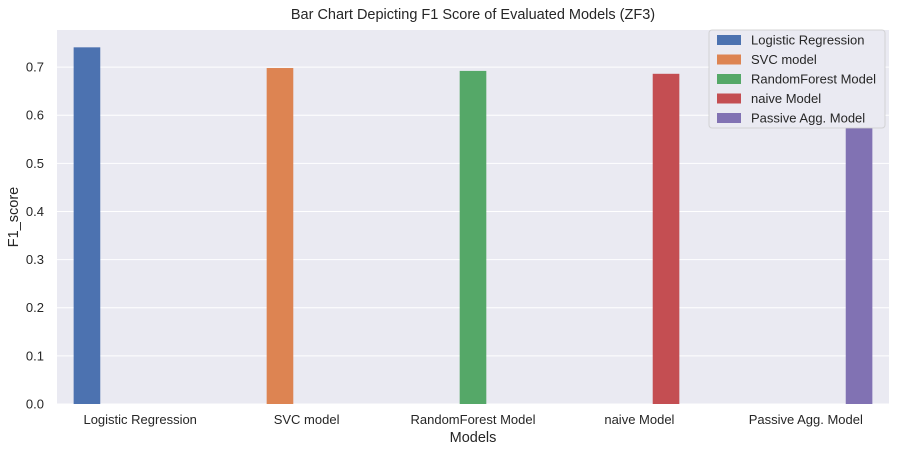  I want to click on y-tick-labels: 0.0 0.1 0.2 0.3 0.4 0.5 0.6 0.7, so click(35, 236).